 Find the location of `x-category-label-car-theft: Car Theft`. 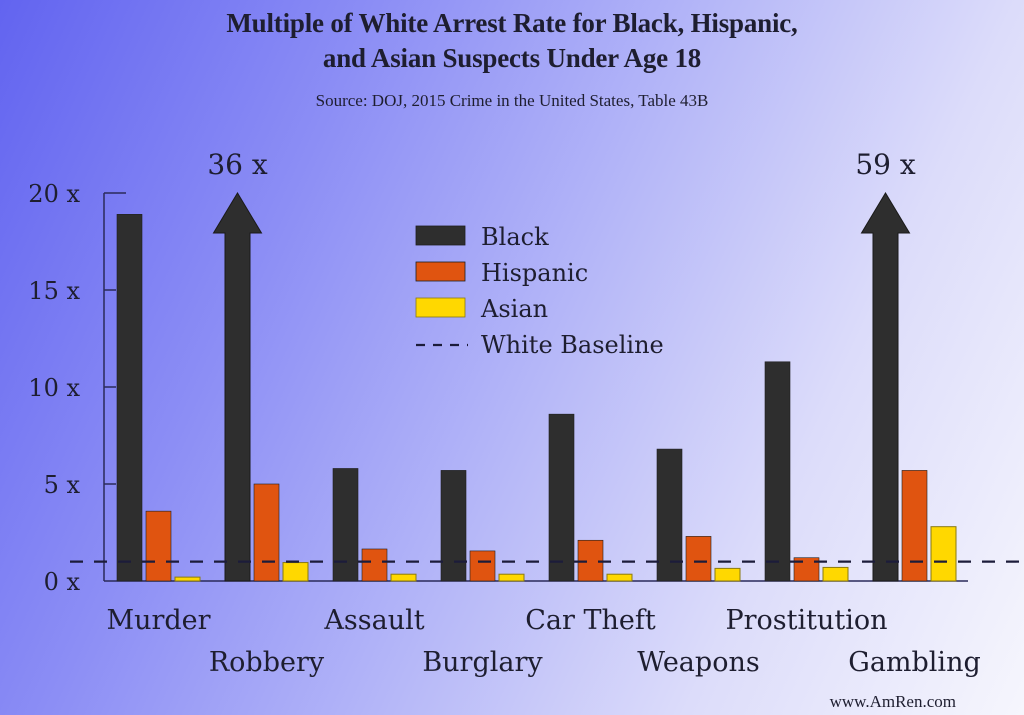

x-category-label-car-theft: Car Theft is located at coordinates (590, 620).